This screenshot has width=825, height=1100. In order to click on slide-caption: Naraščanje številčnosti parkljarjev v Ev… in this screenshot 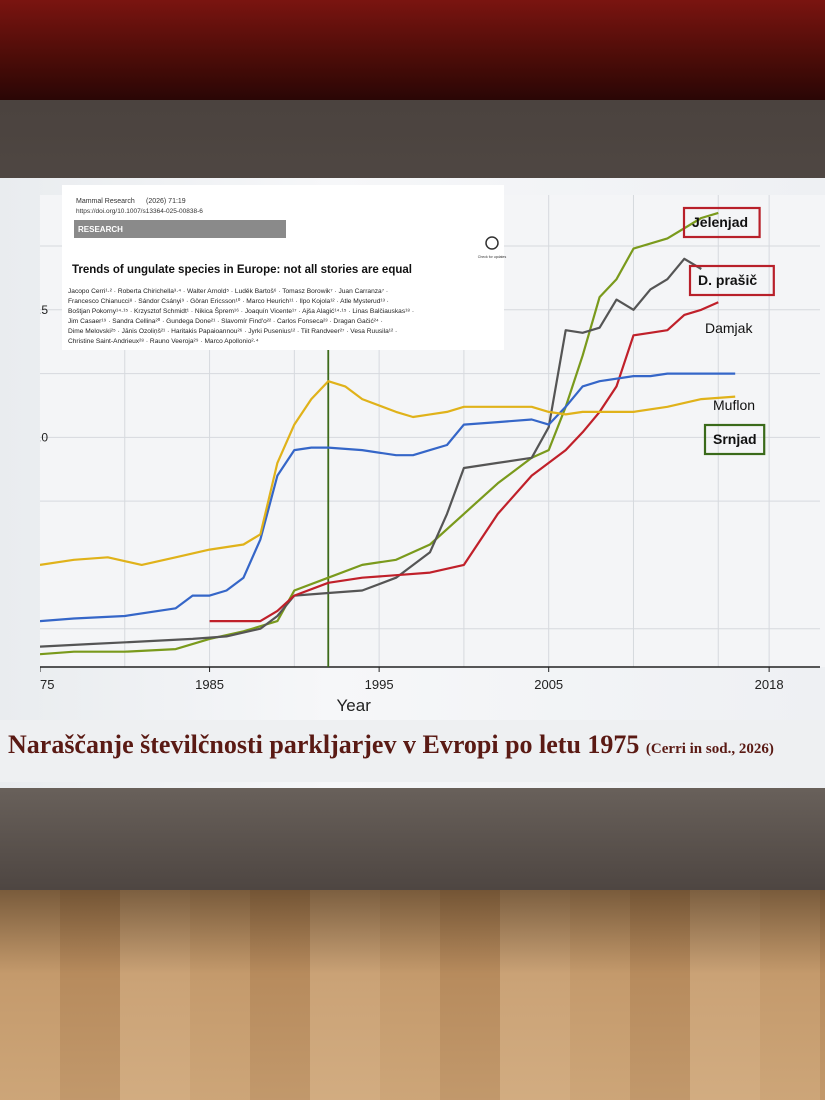, I will do `click(391, 745)`.